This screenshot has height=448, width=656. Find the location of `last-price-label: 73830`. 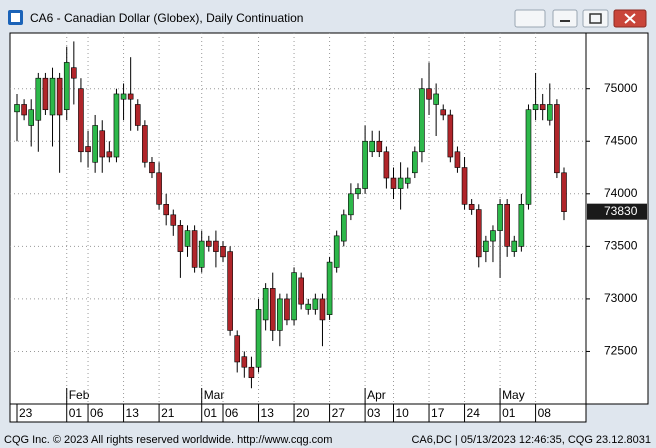

last-price-label: 73830 is located at coordinates (621, 211).